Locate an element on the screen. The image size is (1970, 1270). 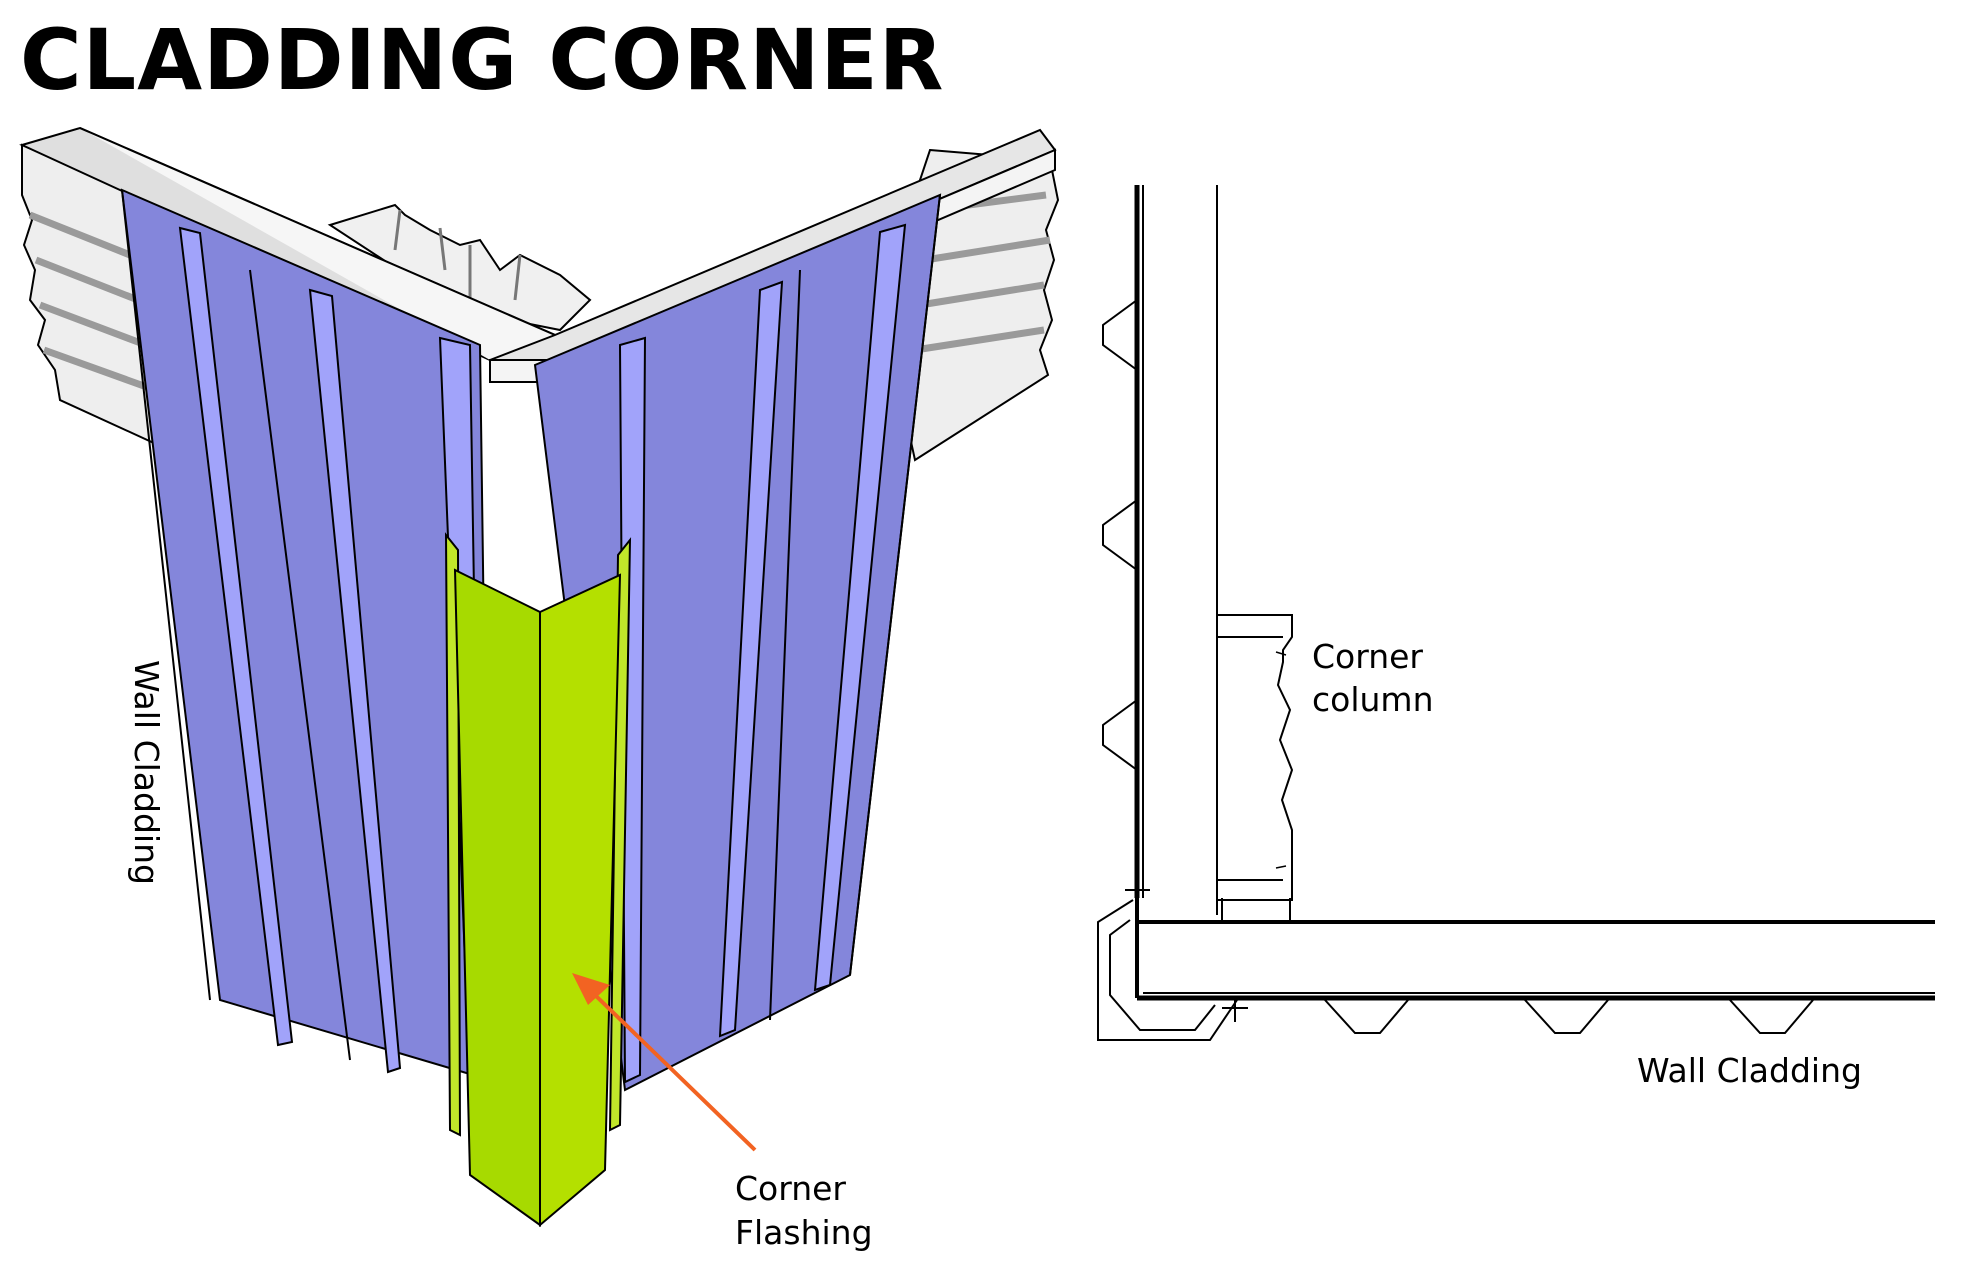
flashing-left-lip is located at coordinates (453, 834).